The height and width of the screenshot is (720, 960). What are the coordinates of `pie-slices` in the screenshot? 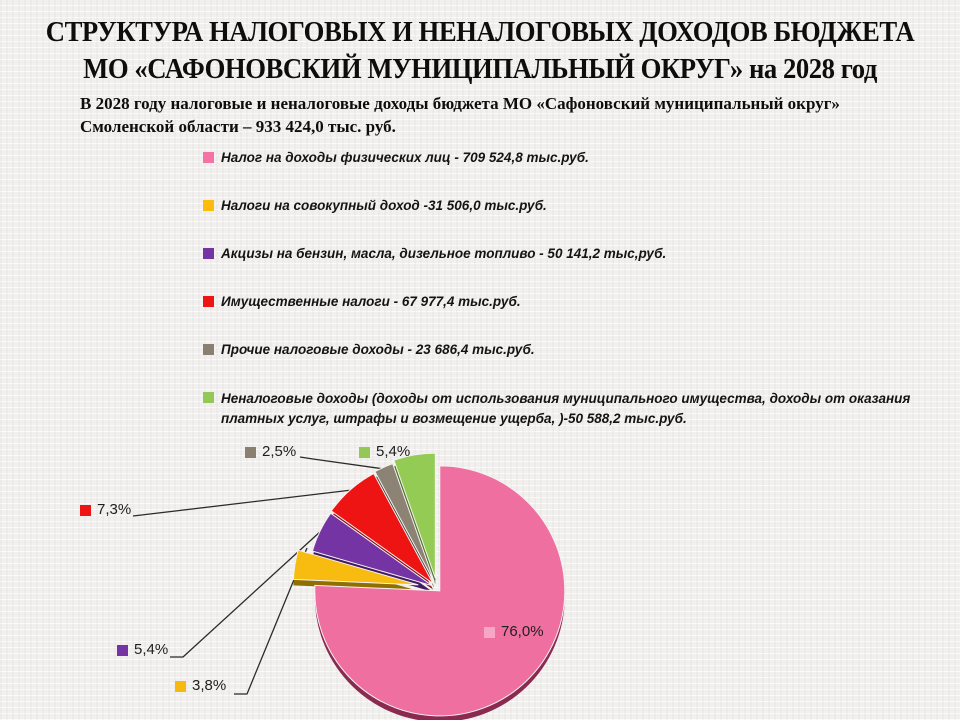 It's located at (429, 584).